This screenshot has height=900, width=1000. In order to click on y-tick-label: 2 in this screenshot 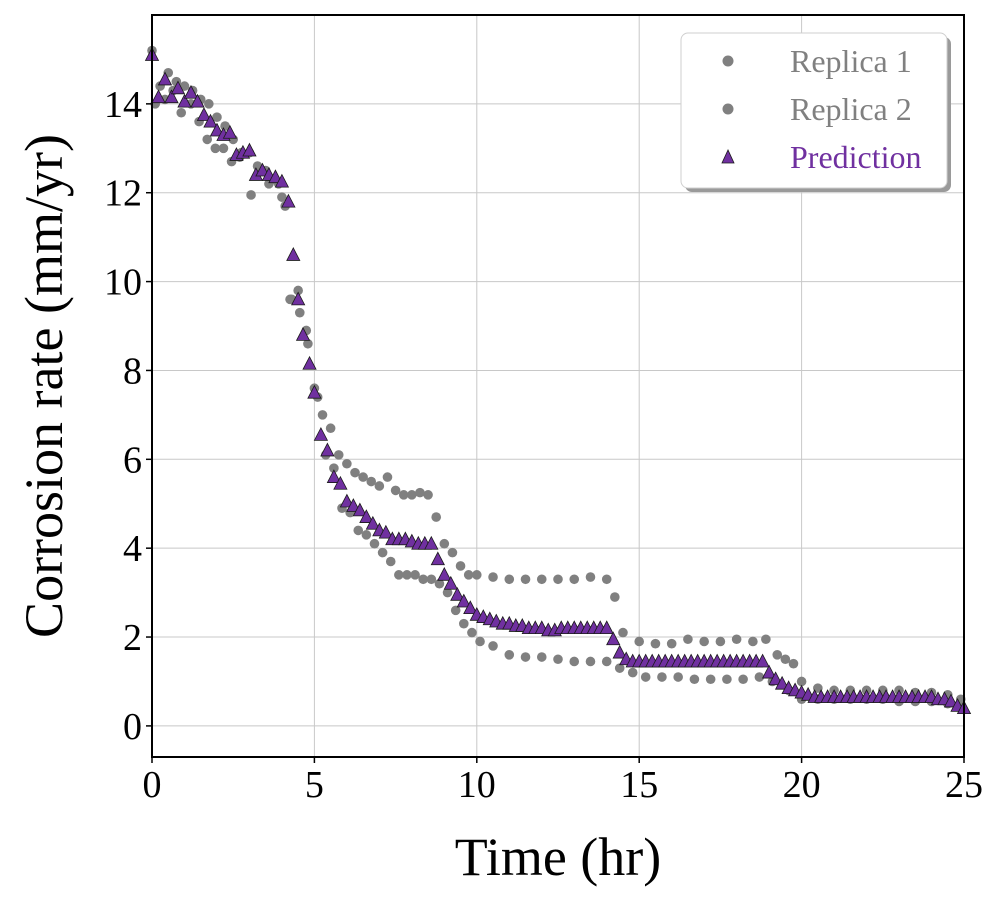, I will do `click(132, 638)`.